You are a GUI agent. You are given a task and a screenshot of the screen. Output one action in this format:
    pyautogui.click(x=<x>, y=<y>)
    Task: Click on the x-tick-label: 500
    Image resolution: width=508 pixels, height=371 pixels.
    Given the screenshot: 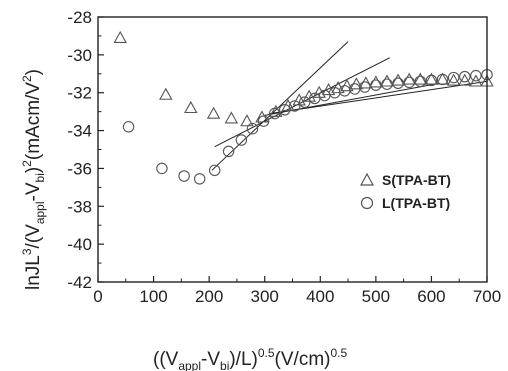 What is the action you would take?
    pyautogui.click(x=376, y=296)
    